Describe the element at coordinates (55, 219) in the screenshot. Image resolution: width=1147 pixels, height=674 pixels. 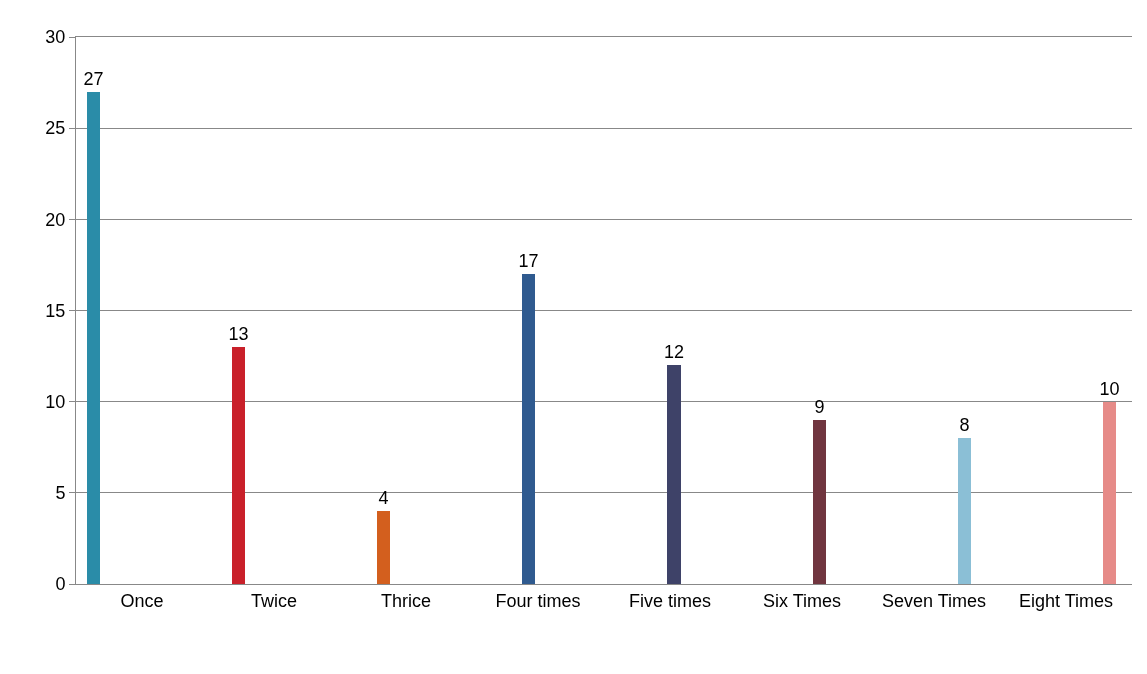
I see `y-tick-label: 20` at that location.